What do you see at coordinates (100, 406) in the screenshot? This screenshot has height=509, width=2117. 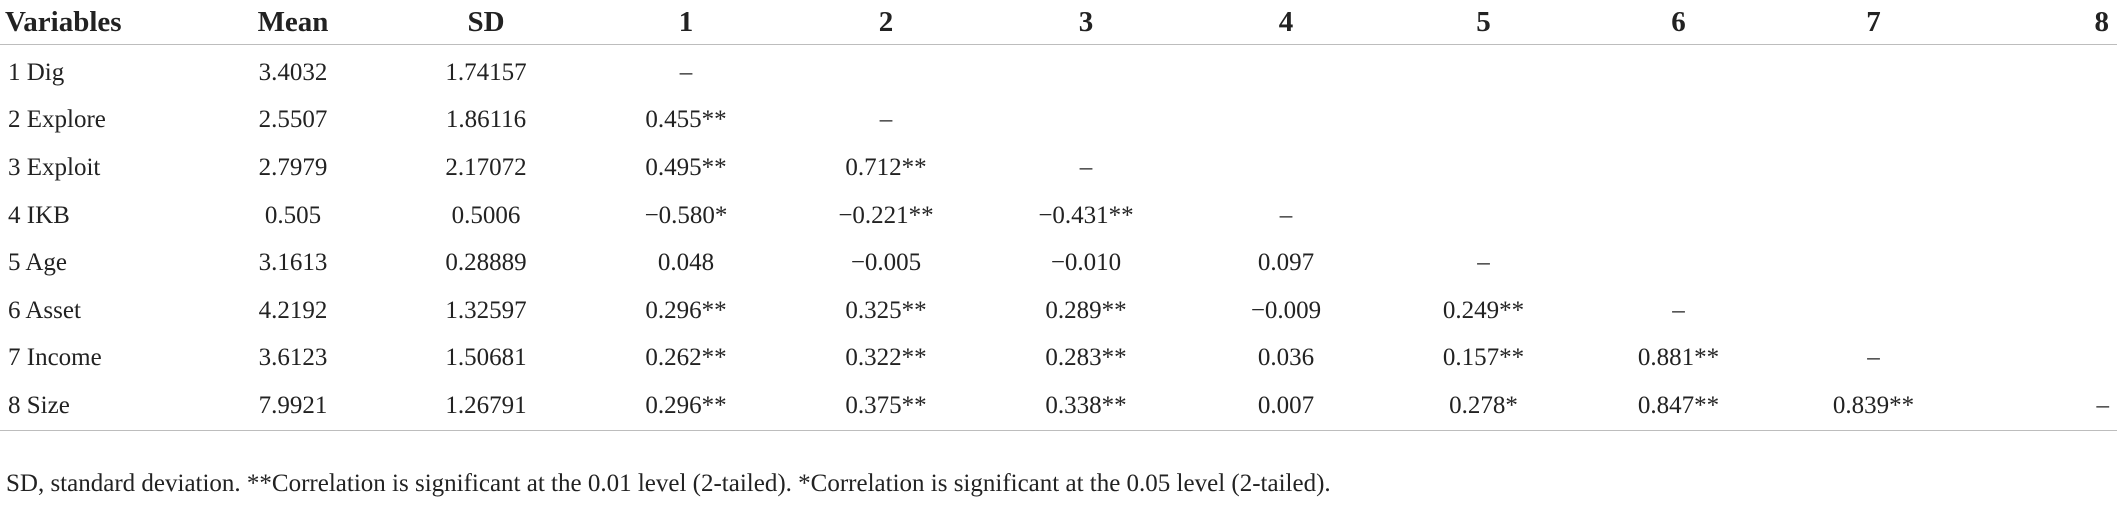 I see `row-label-cell: 8 Size` at bounding box center [100, 406].